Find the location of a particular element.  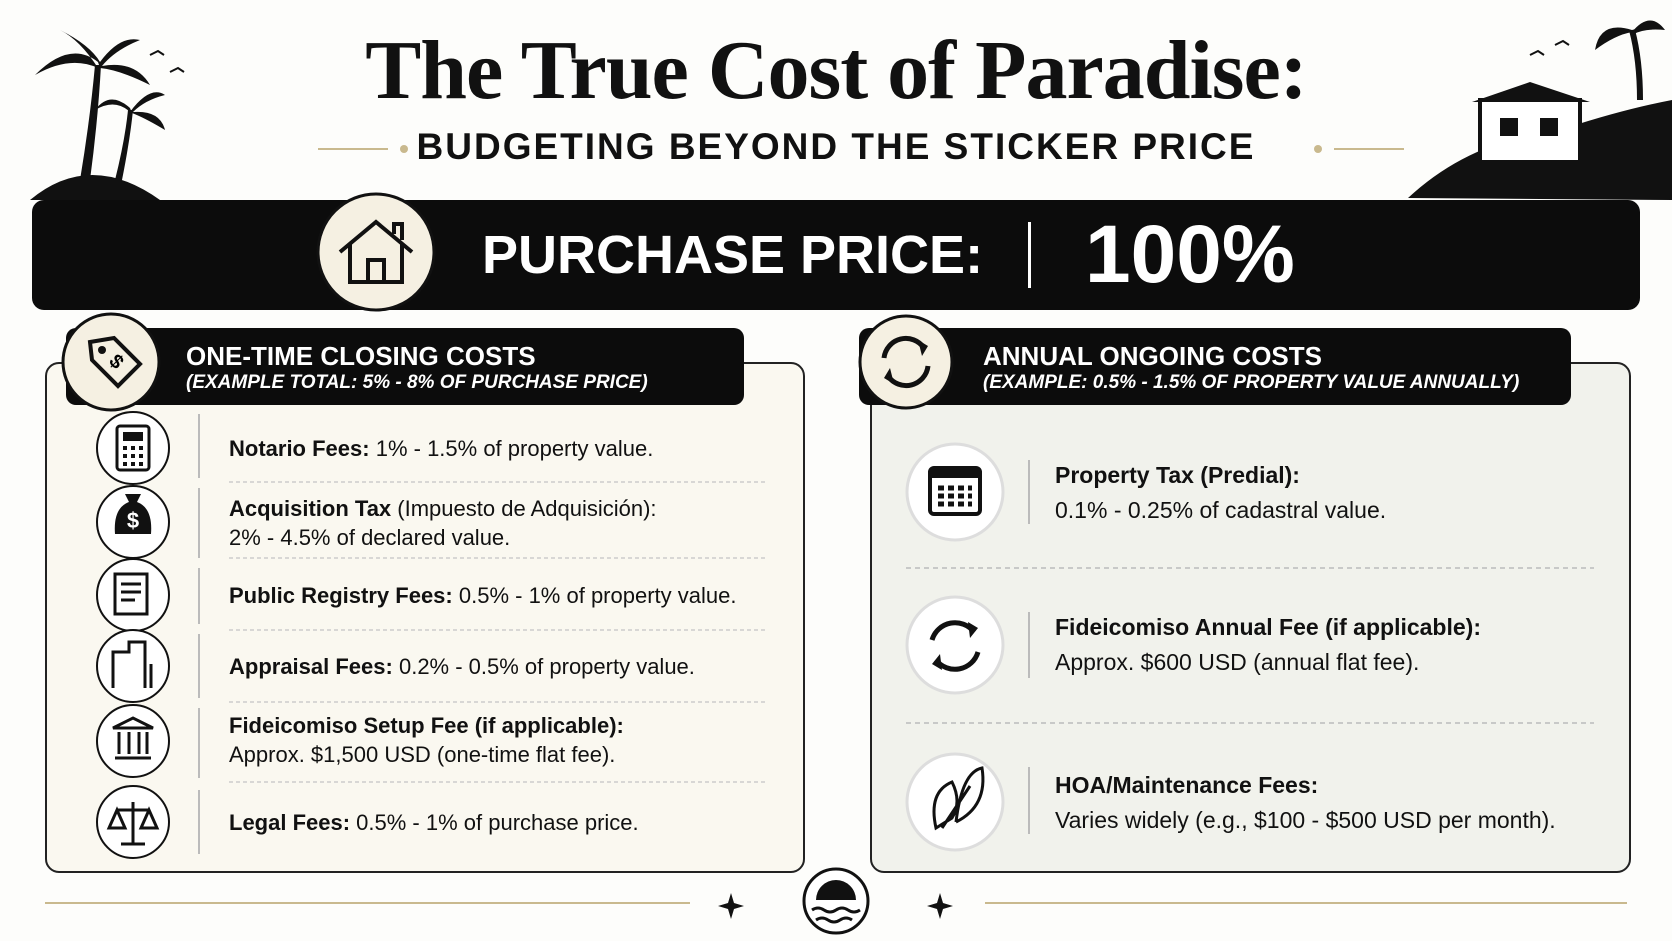

subtitle: BUDGETING BEYOND THE STICKER PRICE is located at coordinates (836, 146).